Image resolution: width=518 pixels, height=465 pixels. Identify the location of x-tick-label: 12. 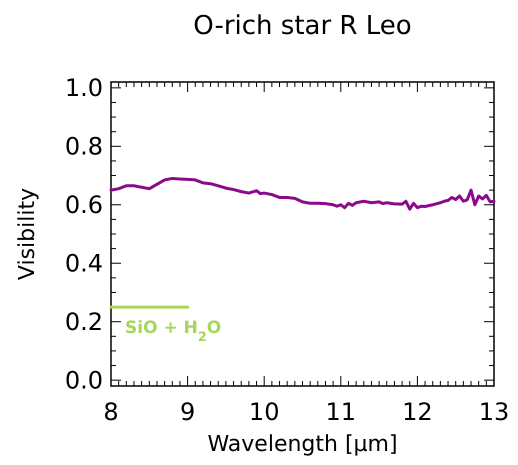
(417, 412).